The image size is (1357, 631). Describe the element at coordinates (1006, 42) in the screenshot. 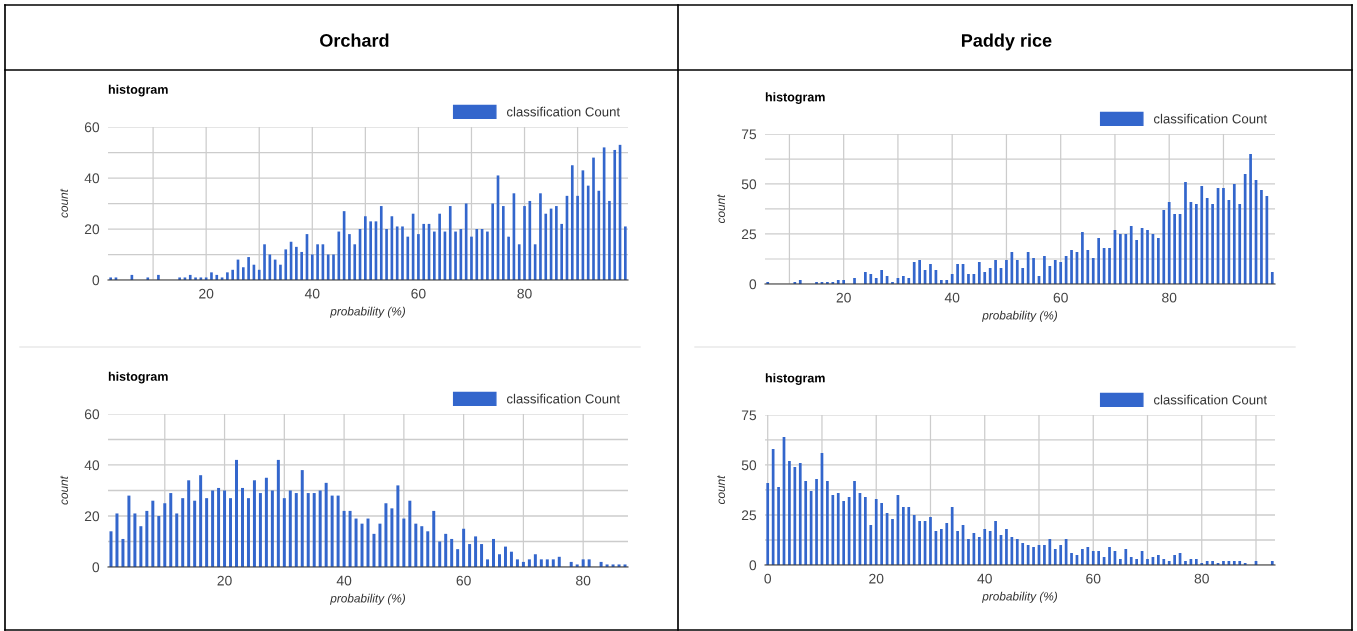

I see `chart-title: Paddy rice` at that location.